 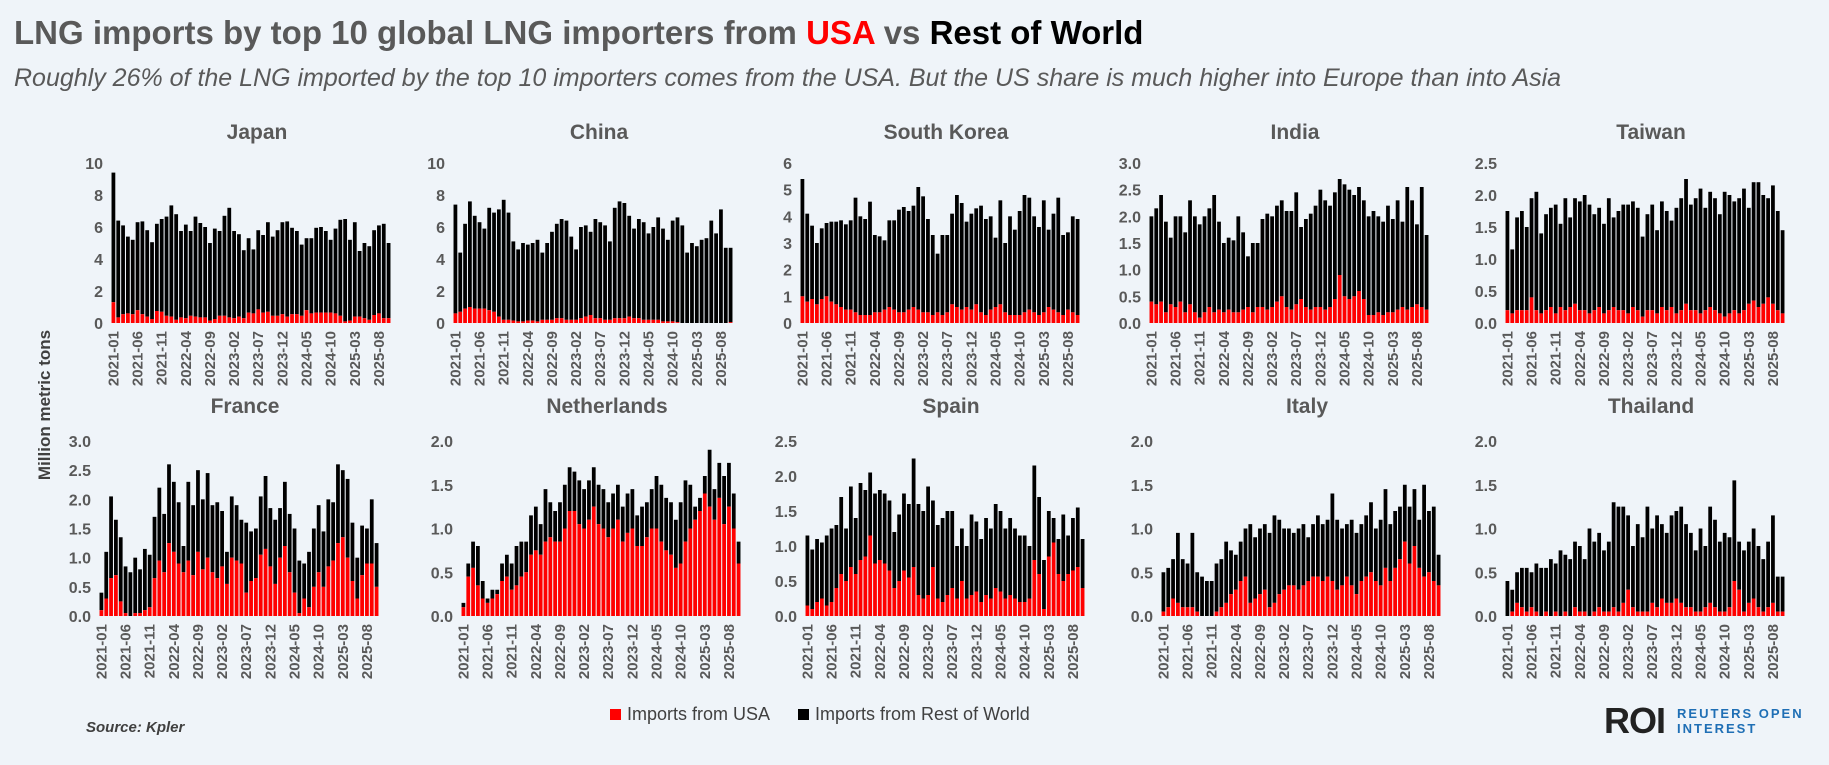 What do you see at coordinates (951, 406) in the screenshot?
I see `panel-title-spain: Spain` at bounding box center [951, 406].